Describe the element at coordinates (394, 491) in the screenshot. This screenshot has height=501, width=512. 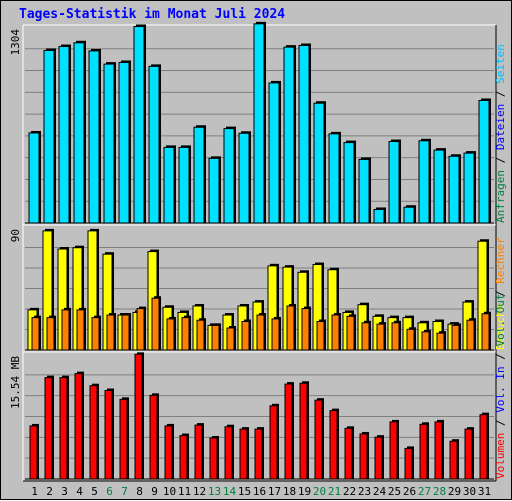
I see `x-tick-label-25: 25` at that location.